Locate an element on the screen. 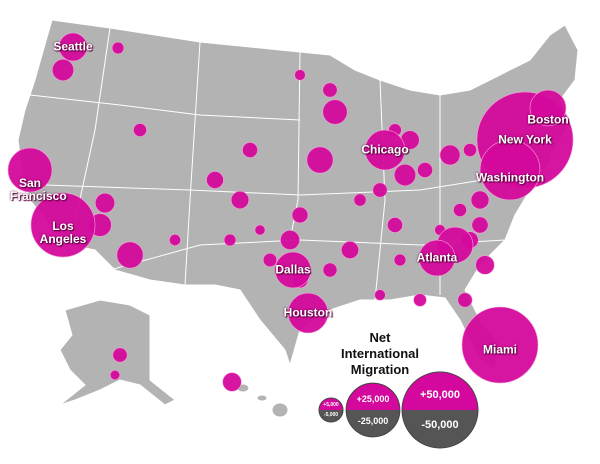  legend-label: -25,000 is located at coordinates (373, 420).